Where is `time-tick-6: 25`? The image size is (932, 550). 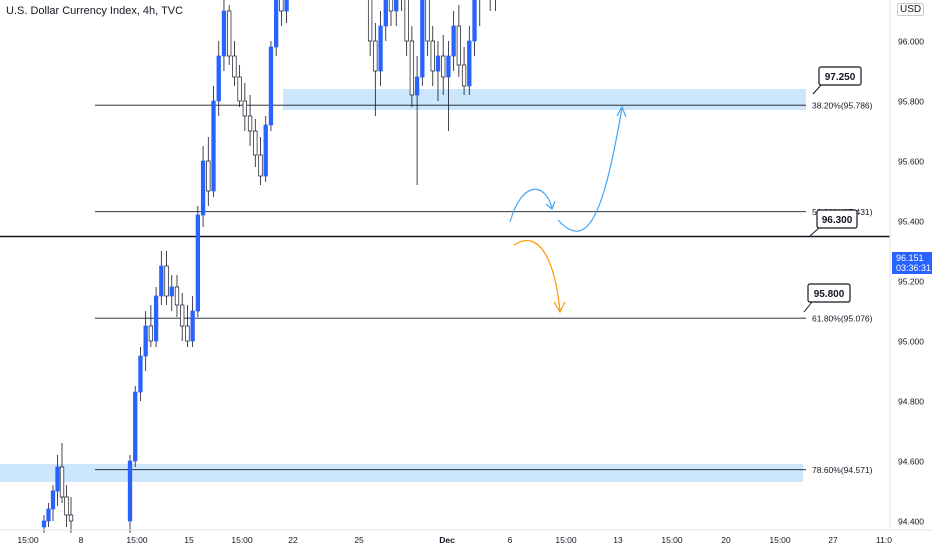 time-tick-6: 25 is located at coordinates (359, 540).